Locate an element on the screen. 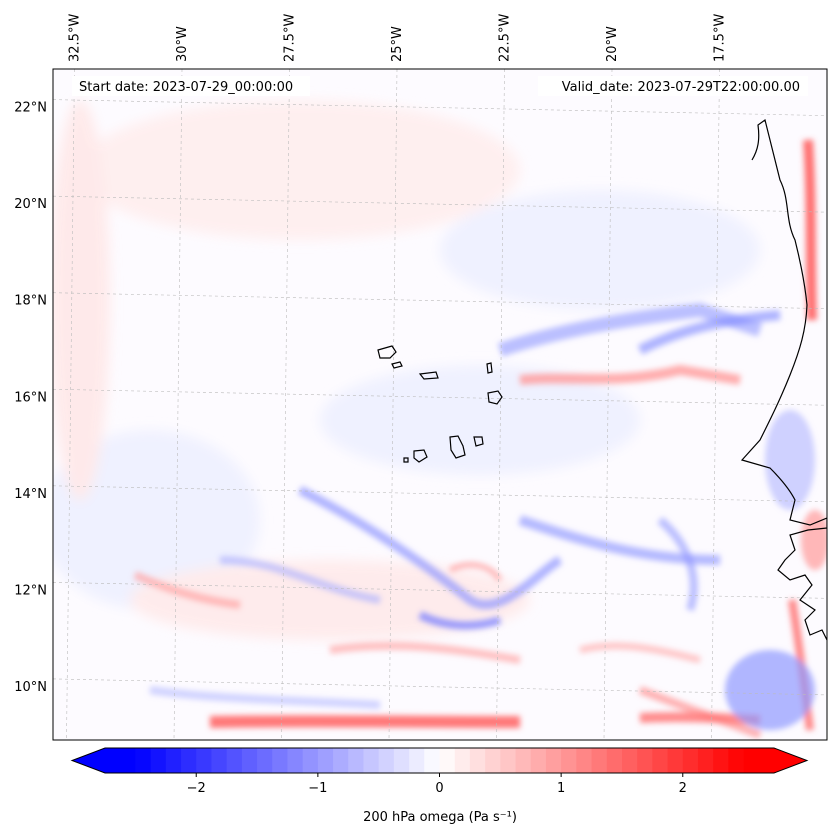 The width and height of the screenshot is (837, 839). latitude-tick-label: 18°N is located at coordinates (30, 301).